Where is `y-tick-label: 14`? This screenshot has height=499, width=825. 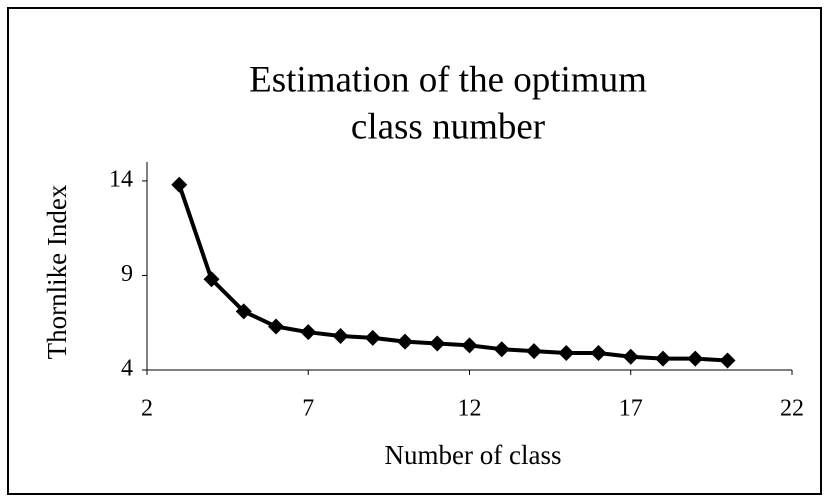 y-tick-label: 14 is located at coordinates (121, 179).